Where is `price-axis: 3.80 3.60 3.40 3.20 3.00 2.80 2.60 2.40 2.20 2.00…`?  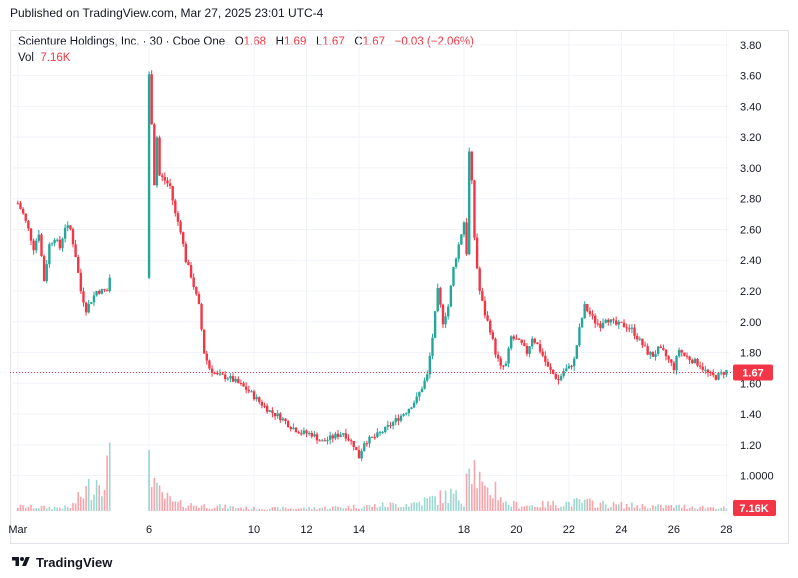 price-axis: 3.80 3.60 3.40 3.20 3.00 2.80 2.60 2.40 2.20 2.00… is located at coordinates (754, 278).